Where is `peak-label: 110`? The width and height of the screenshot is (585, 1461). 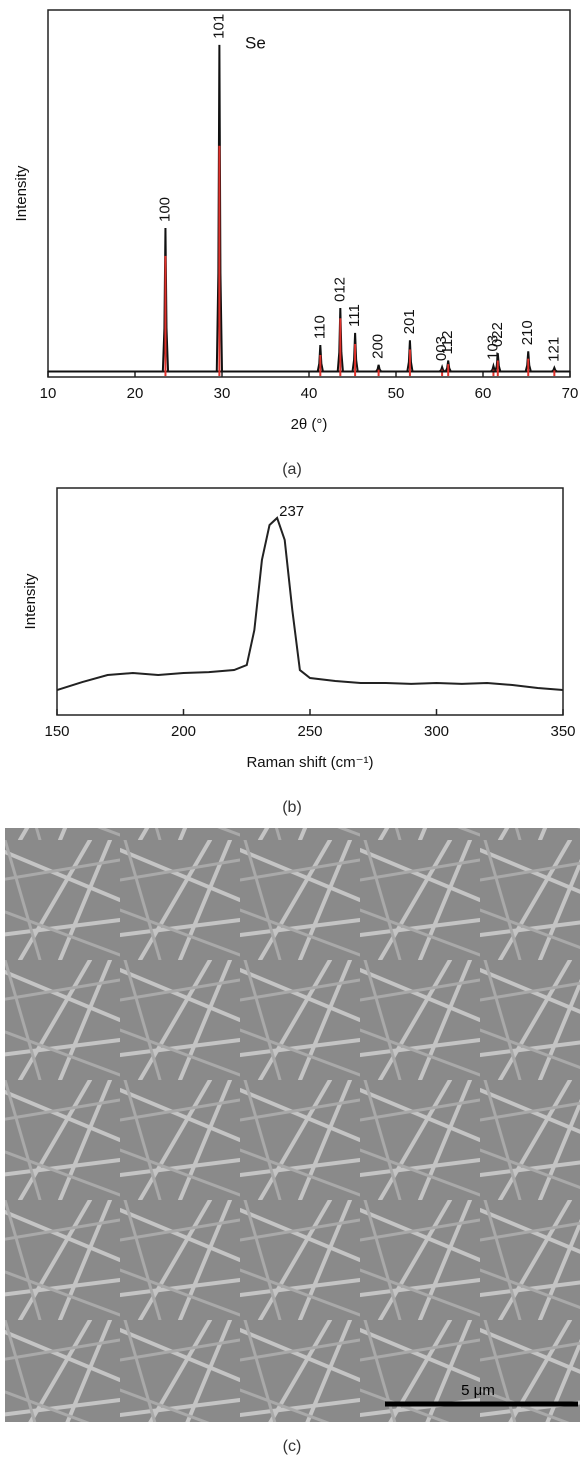
peak-label: 110 is located at coordinates (319, 327).